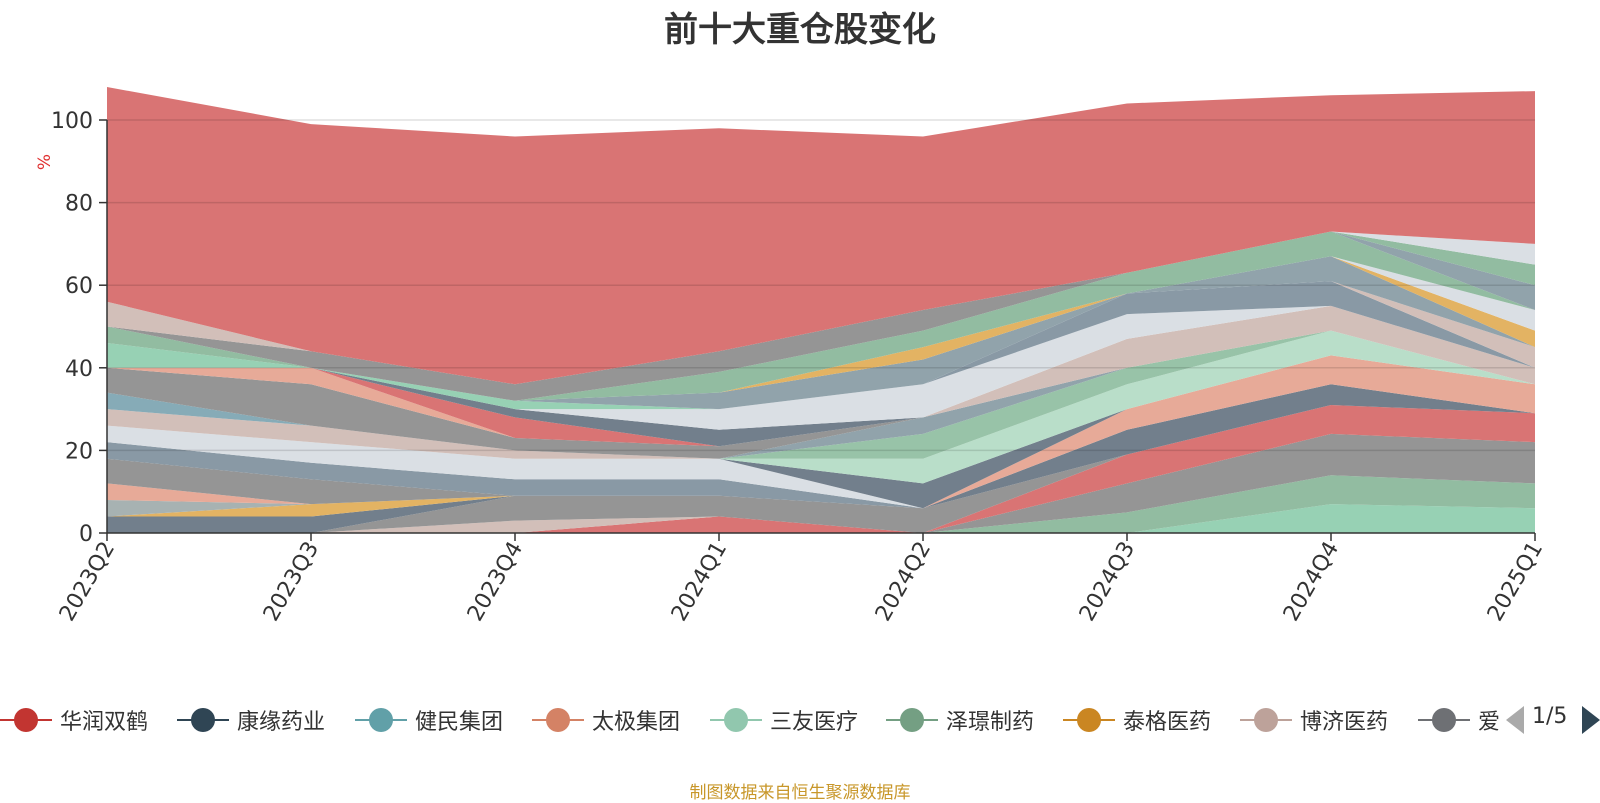 The height and width of the screenshot is (803, 1600). I want to click on legend-item: 三友医疗, so click(784, 720).